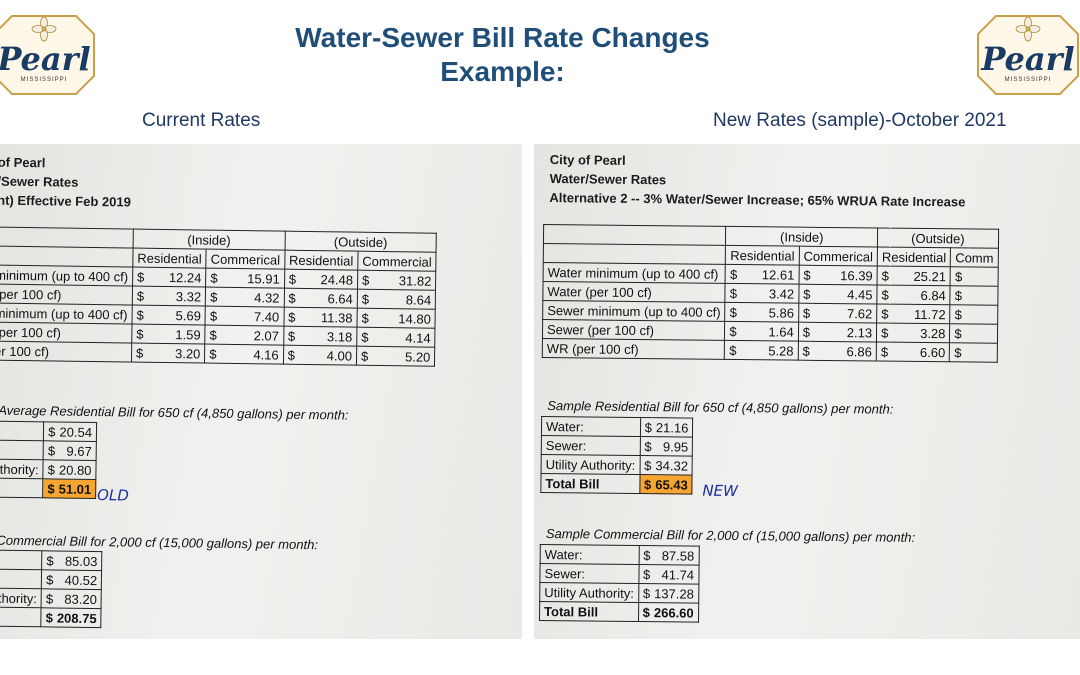  What do you see at coordinates (845, 275) in the screenshot?
I see `rate-value: 16.39` at bounding box center [845, 275].